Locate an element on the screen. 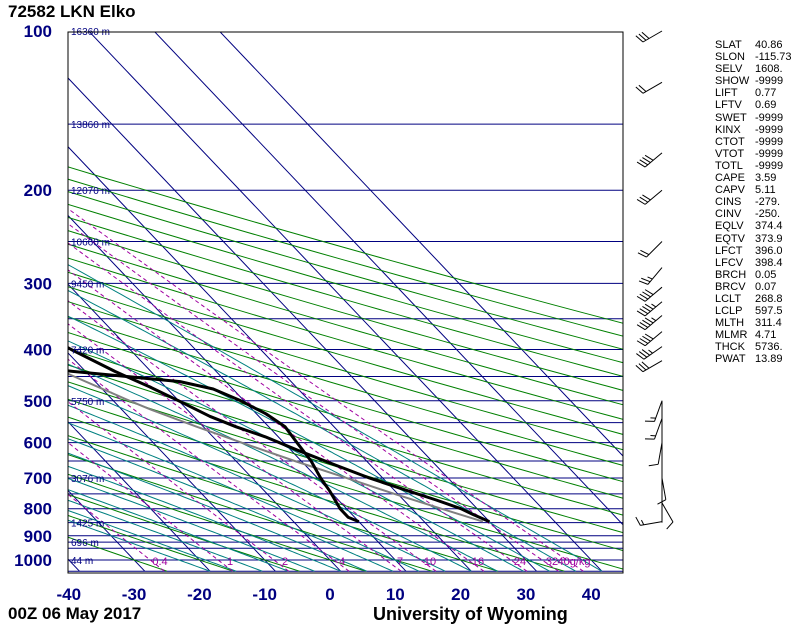 The width and height of the screenshot is (811, 628). index-row: SHOW -9999 is located at coordinates (753, 81).